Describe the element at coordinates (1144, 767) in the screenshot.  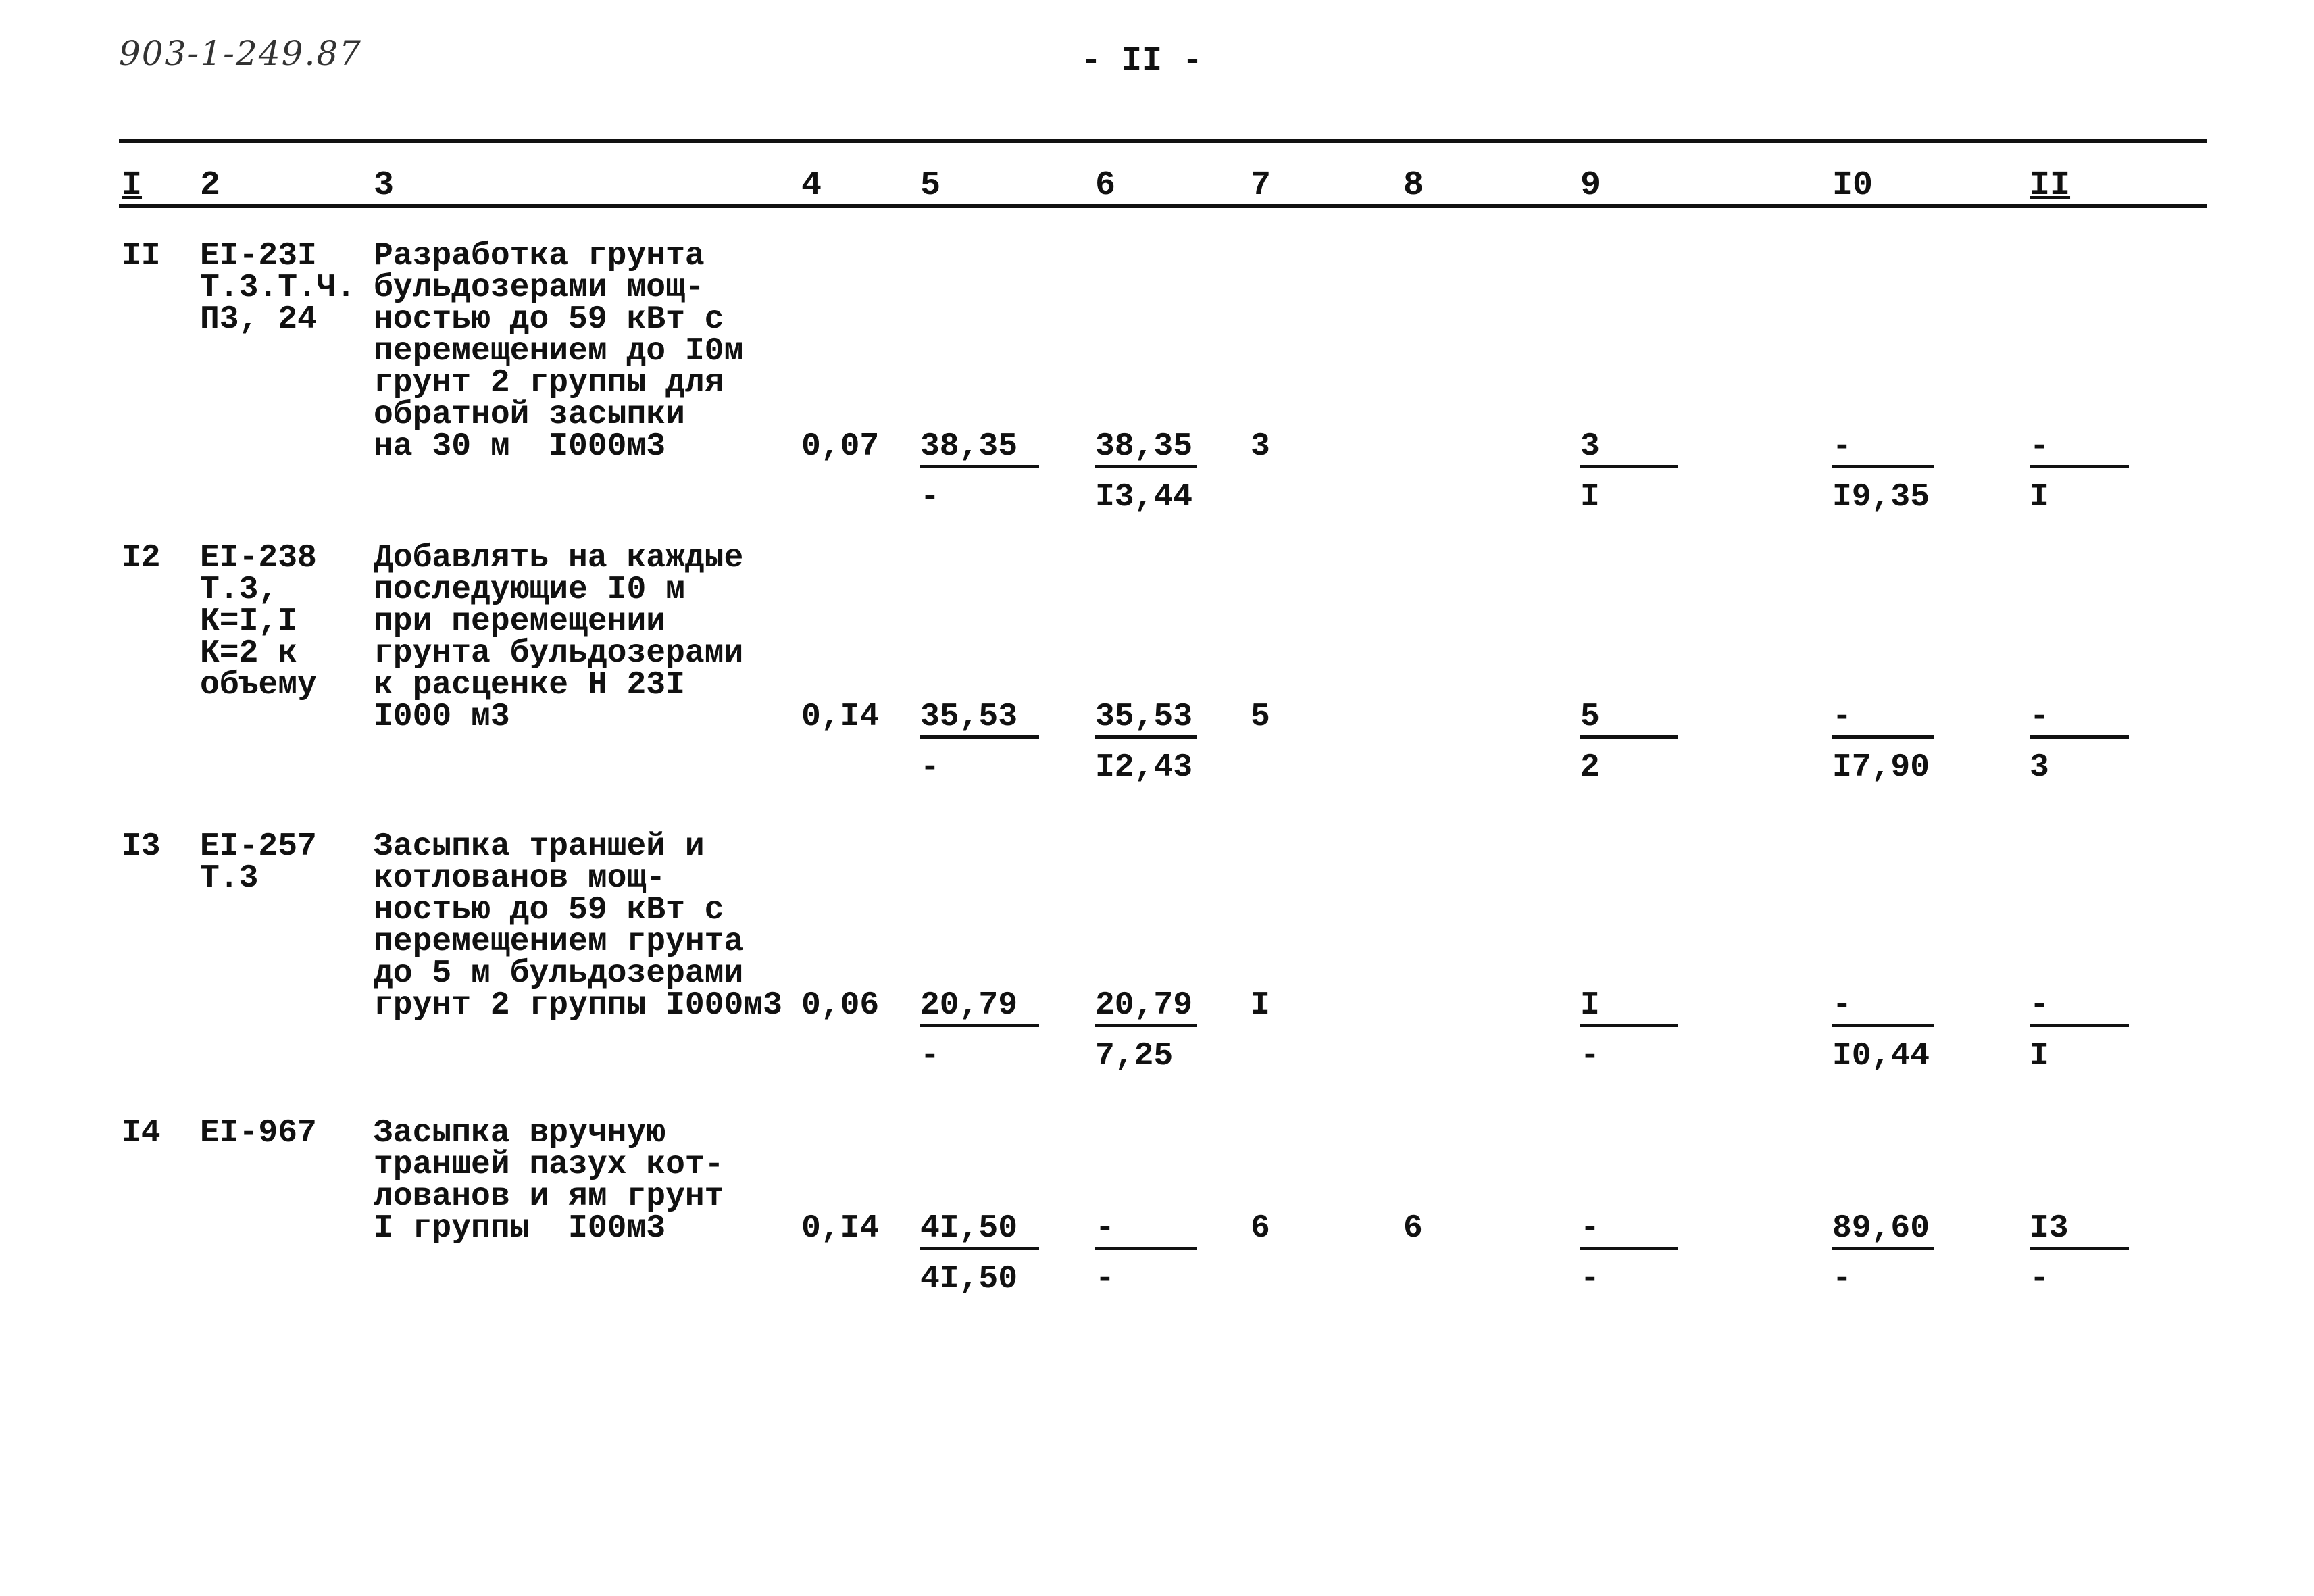
I see `fraction-denominator: I2,43` at that location.